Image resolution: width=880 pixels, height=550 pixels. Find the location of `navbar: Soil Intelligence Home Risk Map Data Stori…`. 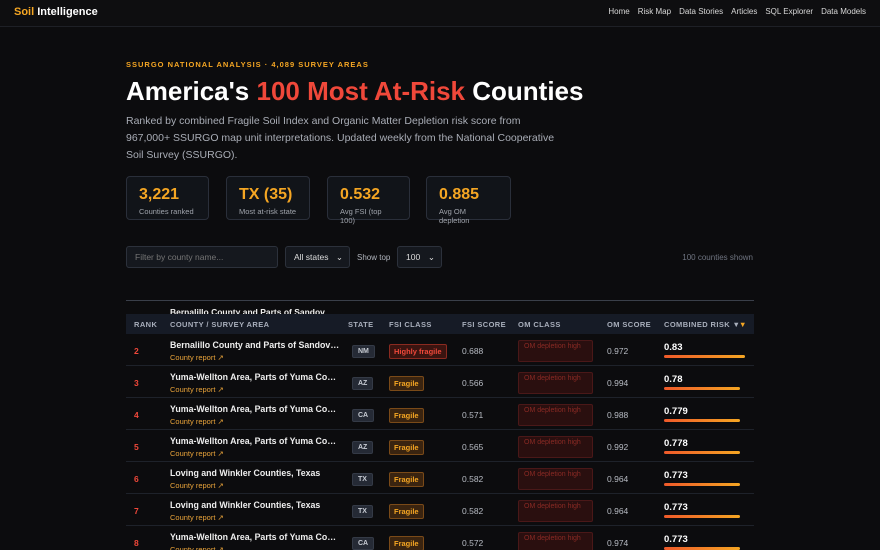

navbar: Soil Intelligence Home Risk Map Data Stori… is located at coordinates (440, 13).